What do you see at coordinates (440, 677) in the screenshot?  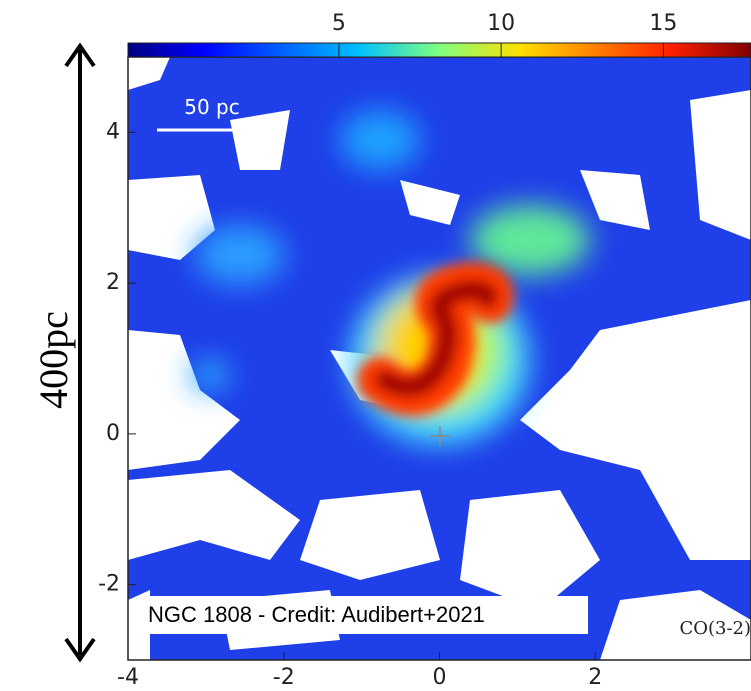 I see `x-tick-label: 0` at bounding box center [440, 677].